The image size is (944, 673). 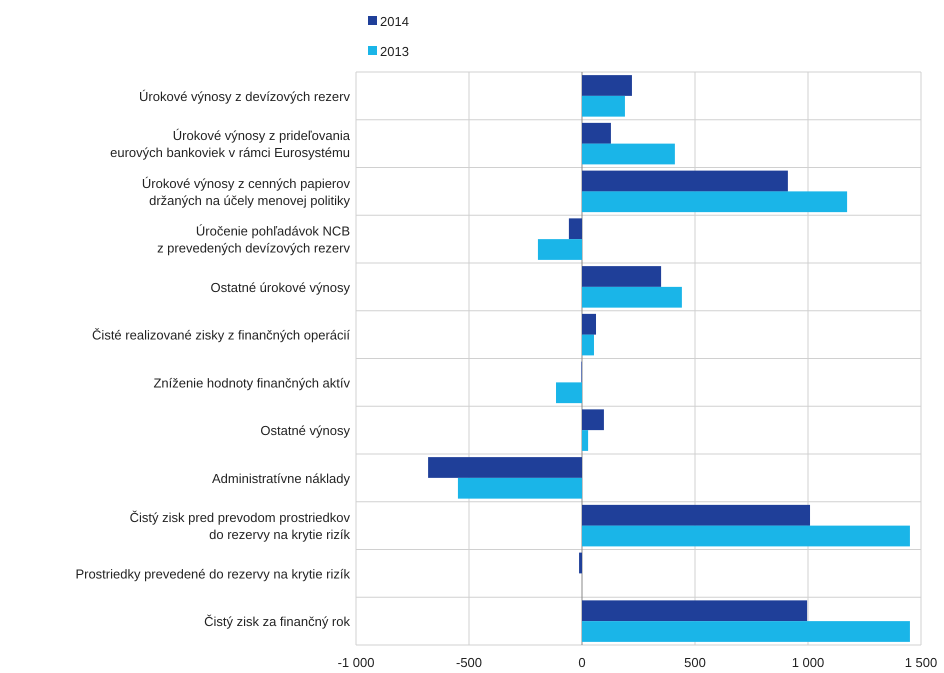 I want to click on y-tick-label: Úročenie pohľadávok NCB z prevedených devízových rezerv, so click(x=253, y=240).